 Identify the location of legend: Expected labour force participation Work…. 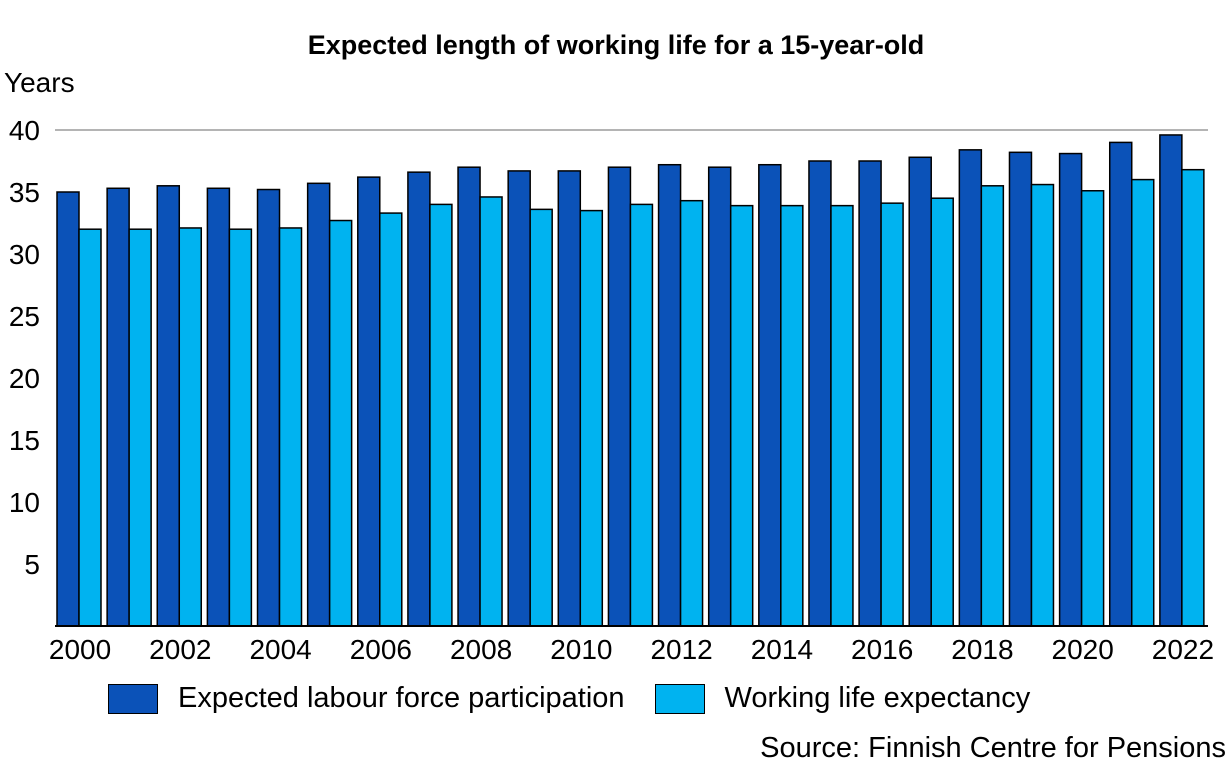
(584, 698).